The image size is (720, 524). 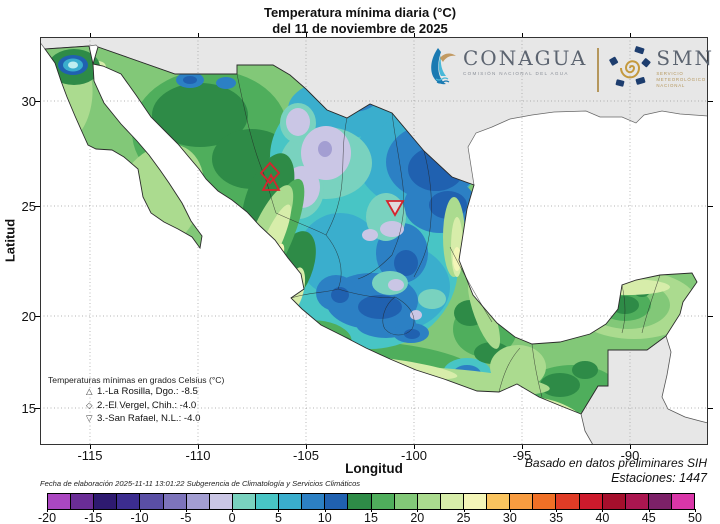 What do you see at coordinates (332, 189) in the screenshot?
I see `station-markers` at bounding box center [332, 189].